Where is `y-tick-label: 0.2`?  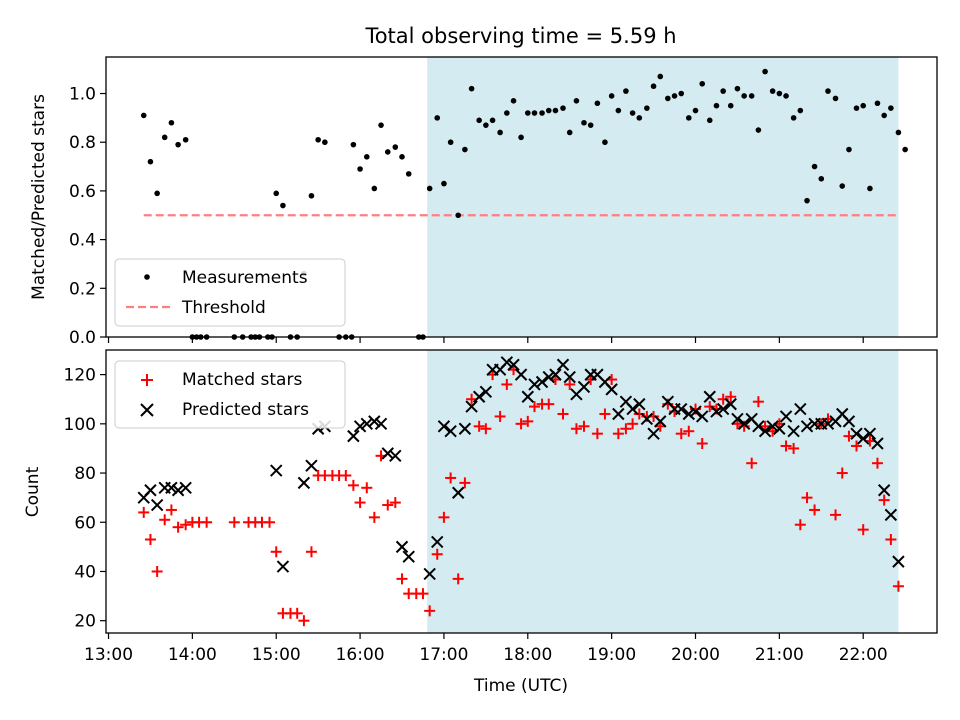
y-tick-label: 0.2 is located at coordinates (82, 289).